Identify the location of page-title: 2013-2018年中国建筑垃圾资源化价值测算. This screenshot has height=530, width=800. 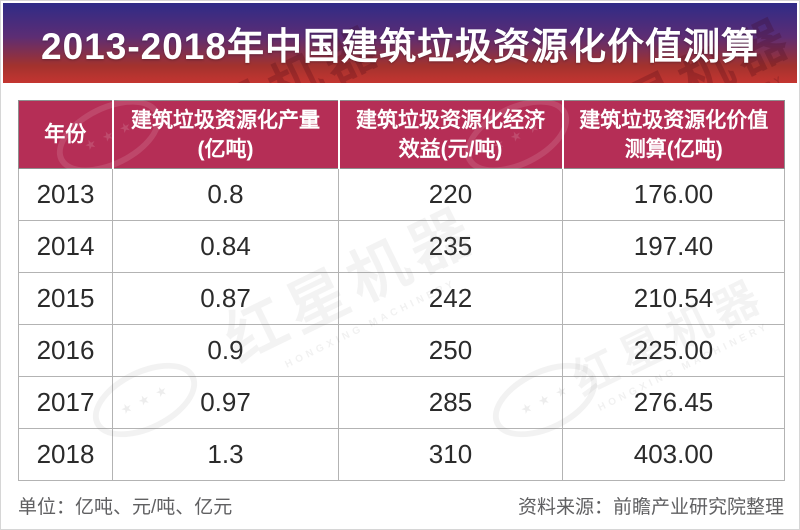
(400, 46).